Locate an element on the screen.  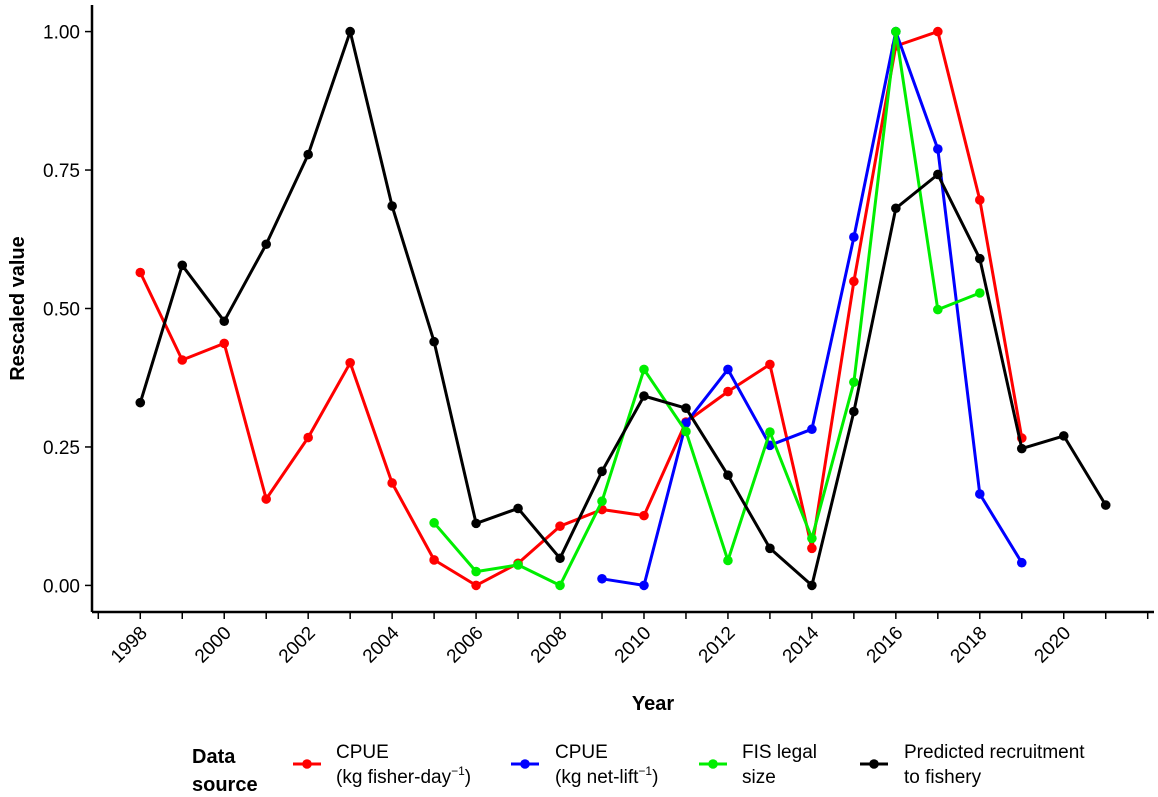
y-tick-label: 1.00 is located at coordinates (61, 33).